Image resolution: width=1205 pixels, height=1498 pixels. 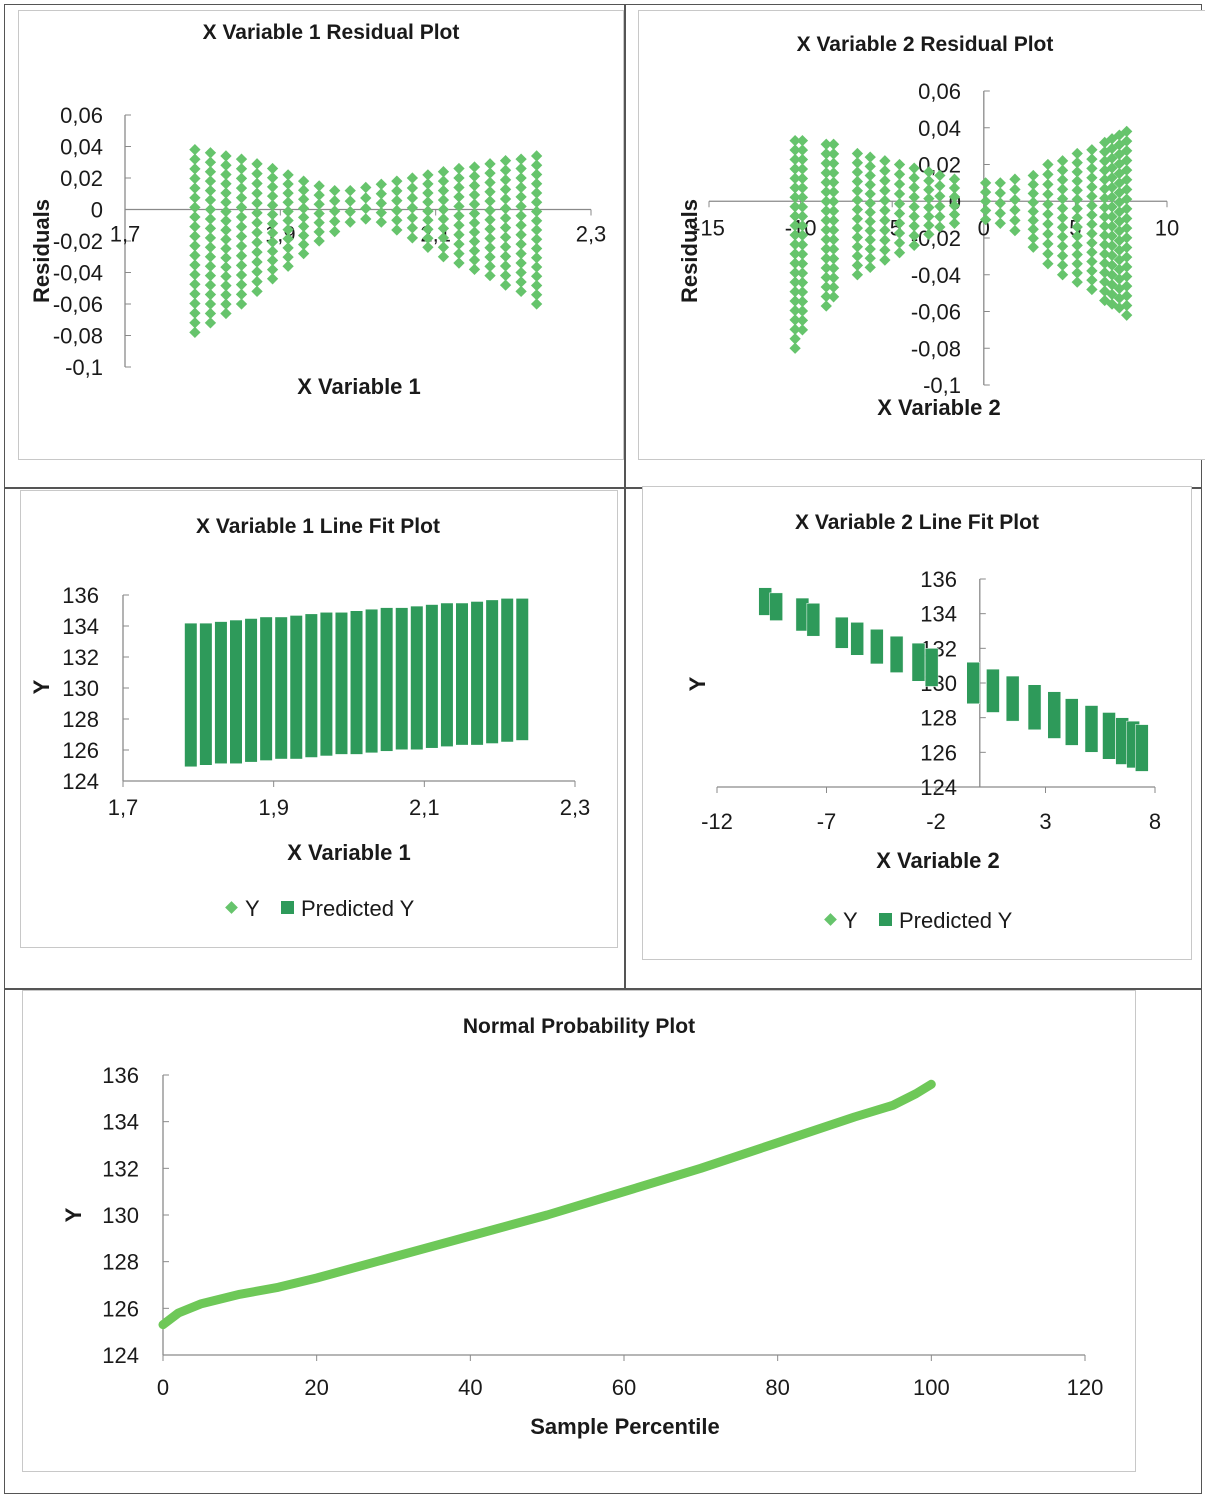 I want to click on y-tick-label: 130, so click(x=80, y=688).